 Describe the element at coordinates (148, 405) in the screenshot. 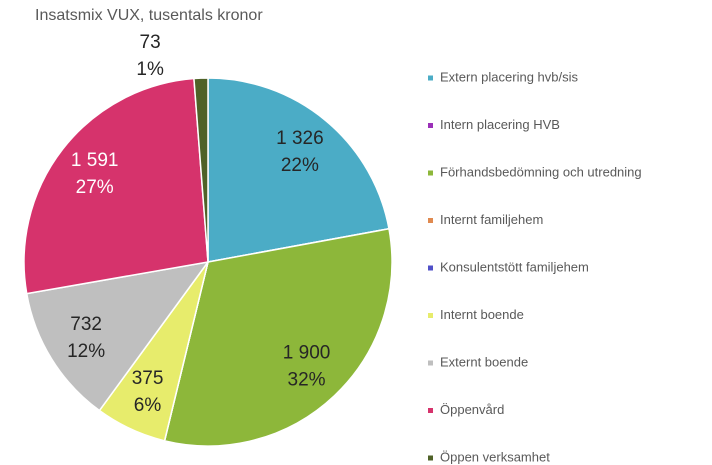

I see `percent-label: 6%` at that location.